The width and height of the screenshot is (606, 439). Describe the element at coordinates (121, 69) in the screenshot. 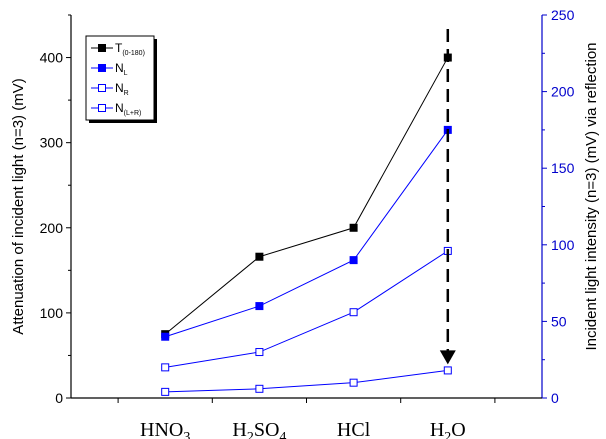

I see `legend-entry-label: NL` at that location.